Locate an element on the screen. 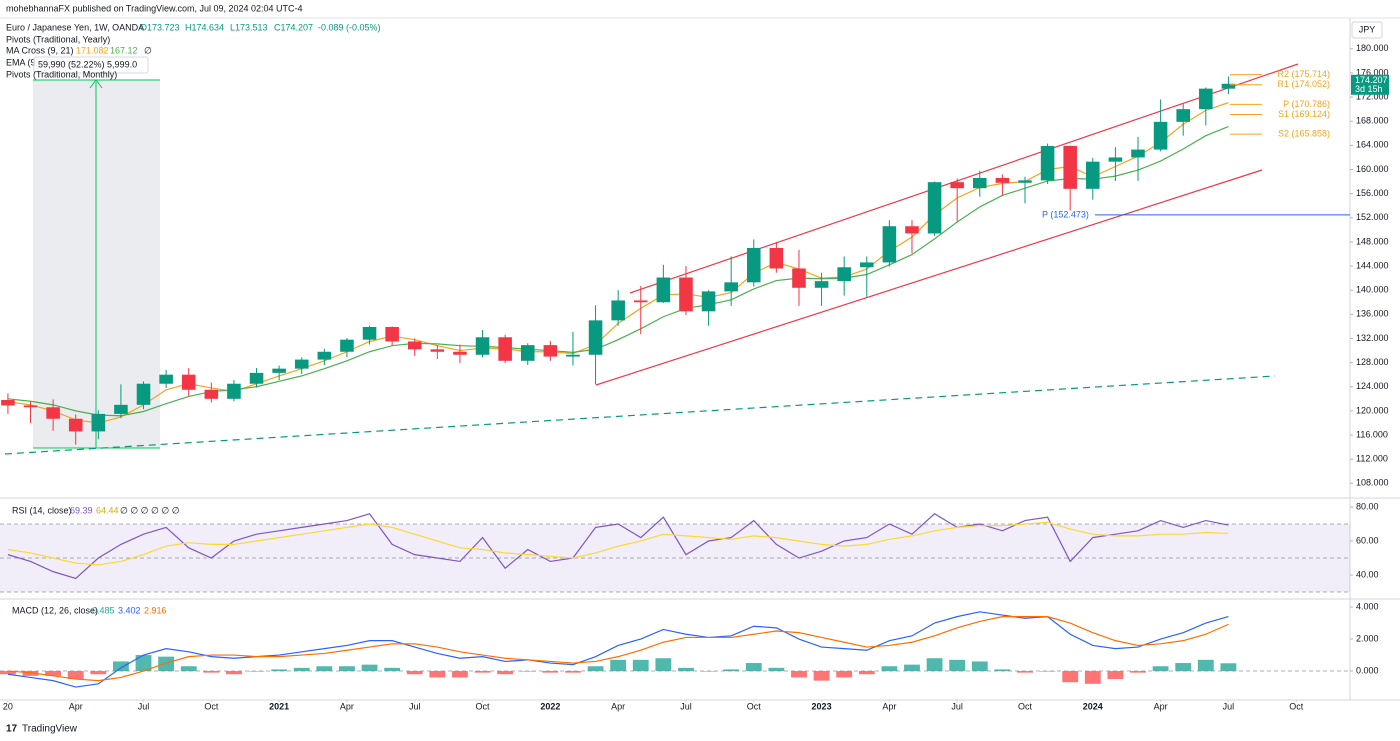 This screenshot has width=1400, height=741. x-tick-label: 2023 is located at coordinates (822, 706).